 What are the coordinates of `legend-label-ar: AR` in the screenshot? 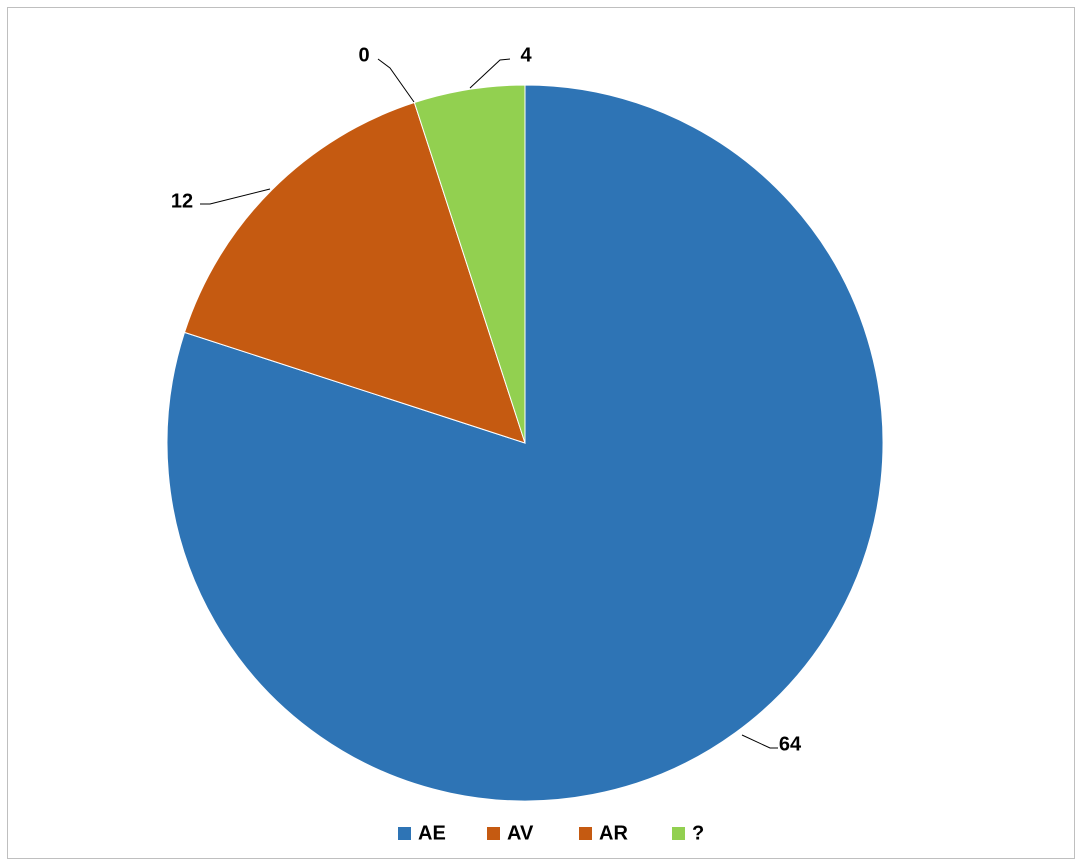 It's located at (613, 833).